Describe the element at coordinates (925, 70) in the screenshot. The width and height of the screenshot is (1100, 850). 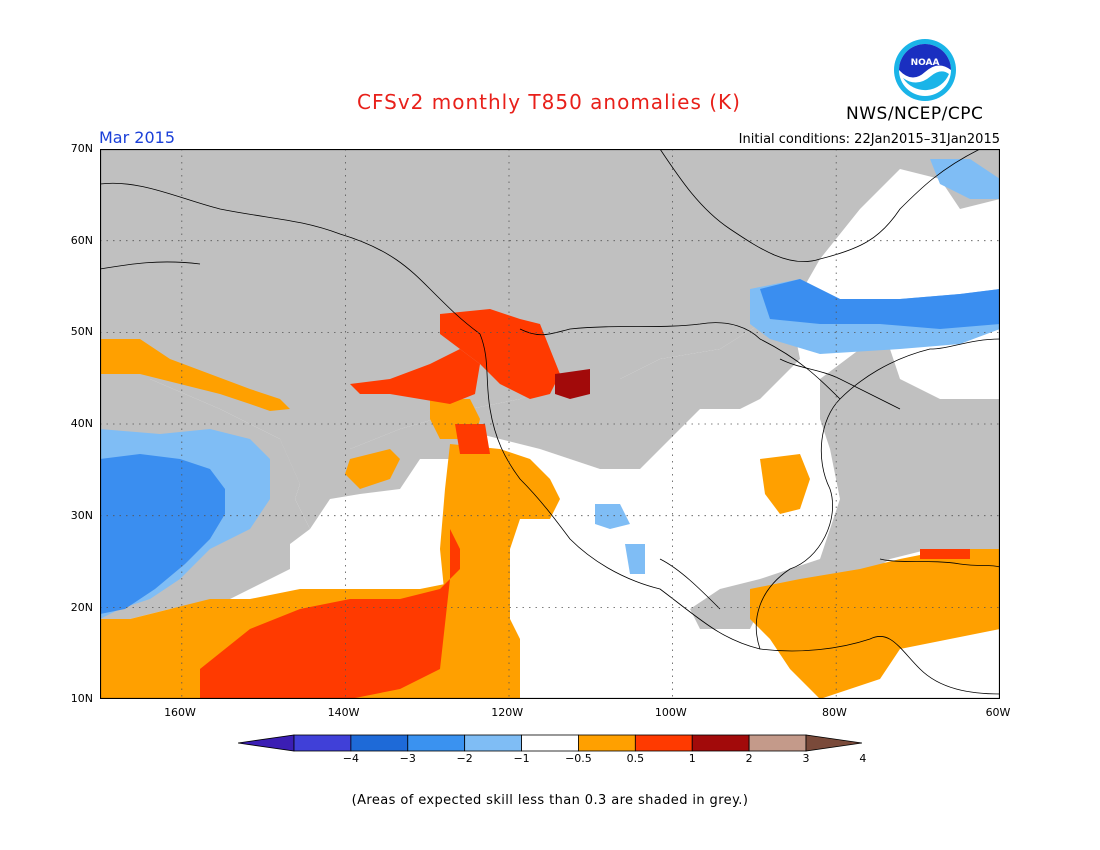
I see `noaa-logo: NOAA` at that location.